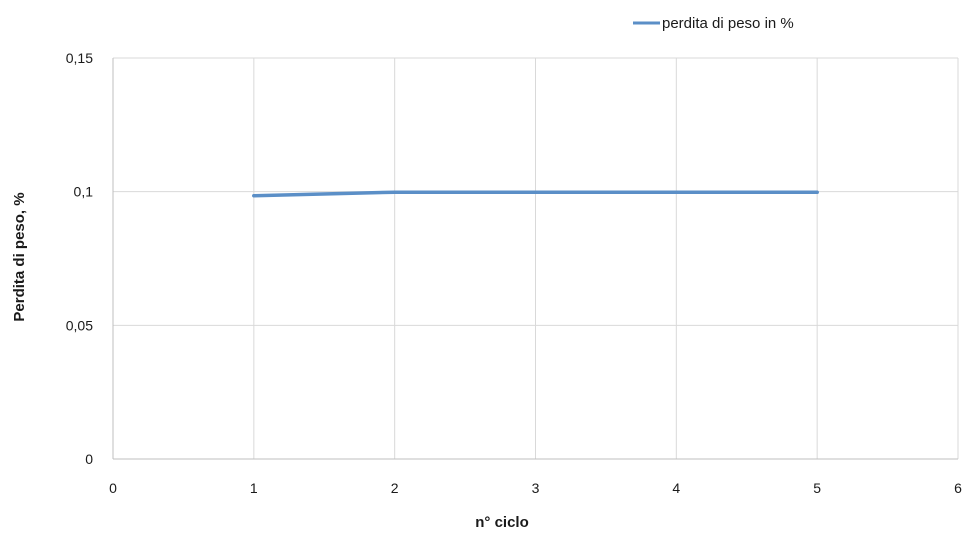 Image resolution: width=964 pixels, height=537 pixels. I want to click on legend: perdita di peso in %, so click(713, 23).